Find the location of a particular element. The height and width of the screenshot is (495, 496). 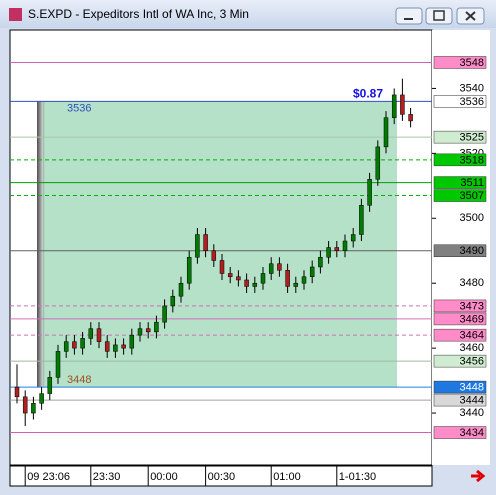

level-label: 3507 is located at coordinates (472, 196).